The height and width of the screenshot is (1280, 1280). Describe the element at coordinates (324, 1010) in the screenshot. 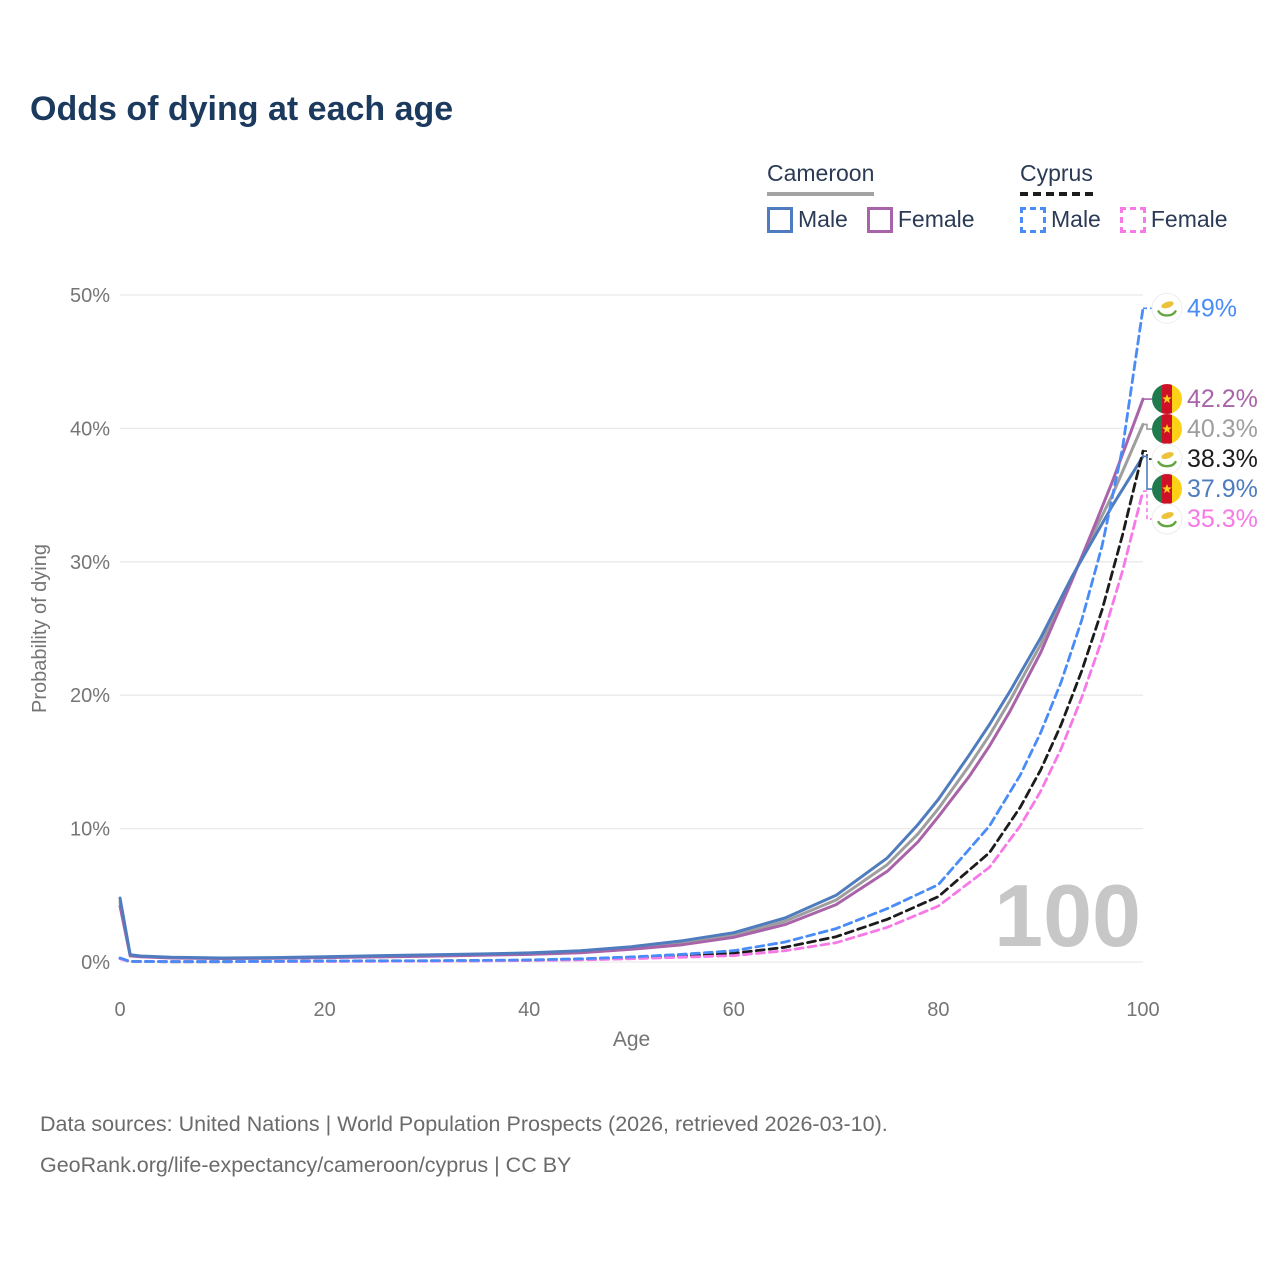

I see `x-tick-label: 20` at that location.